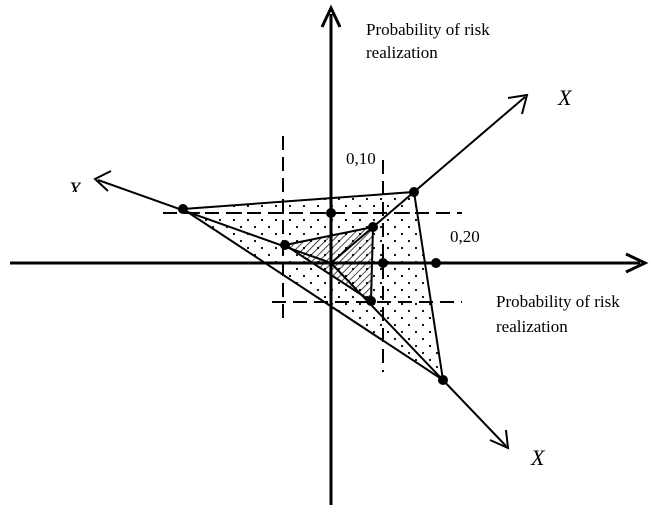  What do you see at coordinates (371, 301) in the screenshot?
I see `point-inner-bottom` at bounding box center [371, 301].